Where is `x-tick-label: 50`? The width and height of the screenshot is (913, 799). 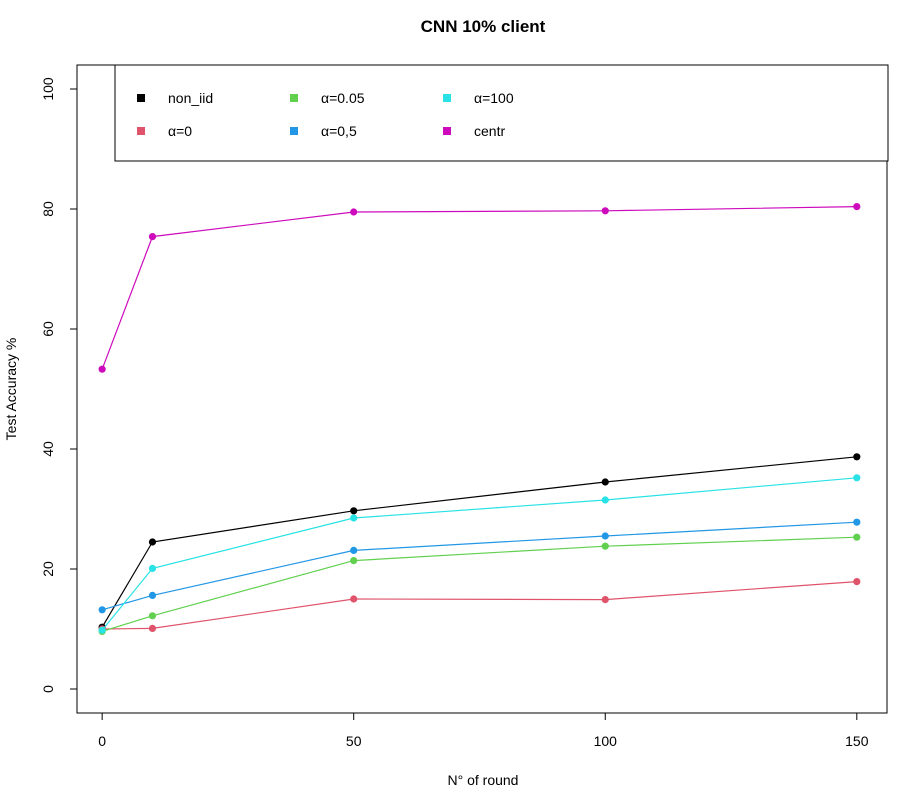 x-tick-label: 50 is located at coordinates (354, 741).